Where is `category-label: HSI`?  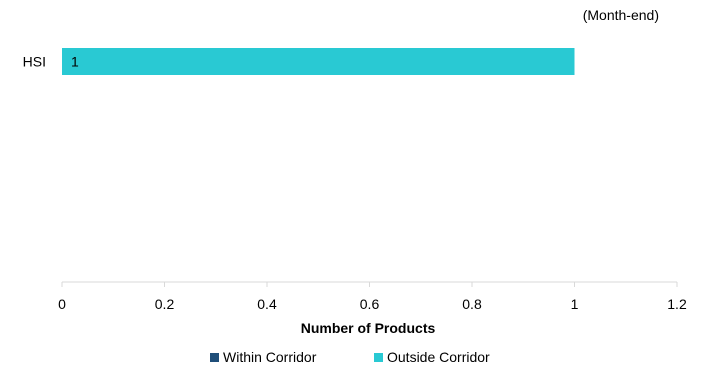 category-label: HSI is located at coordinates (34, 62).